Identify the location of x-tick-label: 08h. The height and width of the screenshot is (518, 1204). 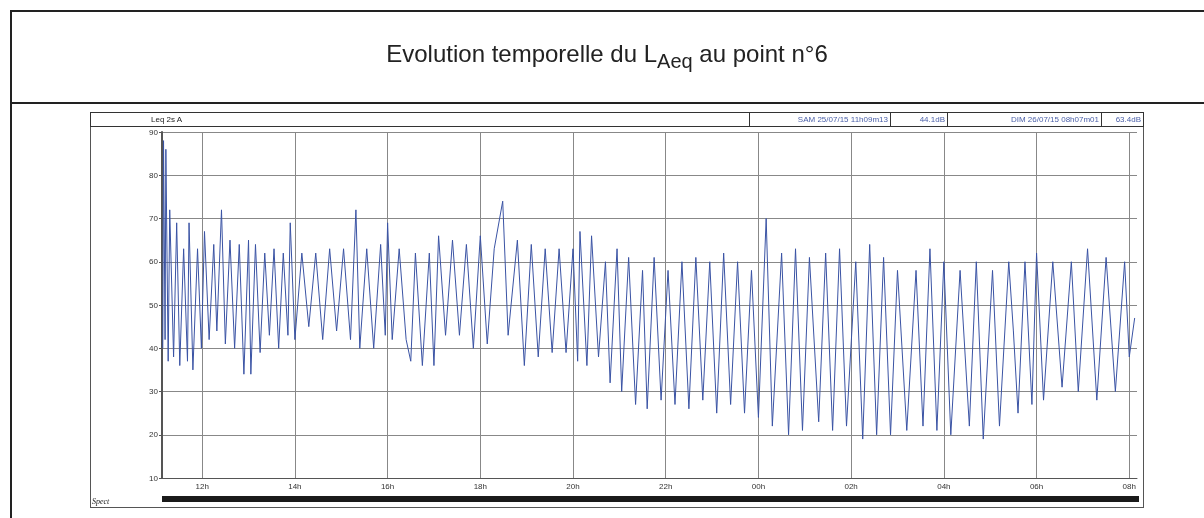
(1129, 486).